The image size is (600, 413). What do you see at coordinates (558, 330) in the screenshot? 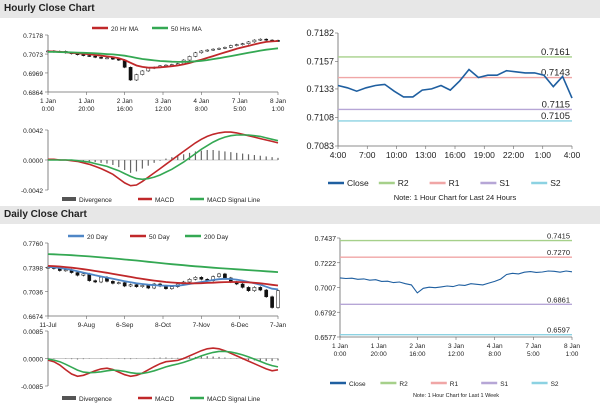
I see `daily-pivots-level-s2-label: 0.6597` at bounding box center [558, 330].